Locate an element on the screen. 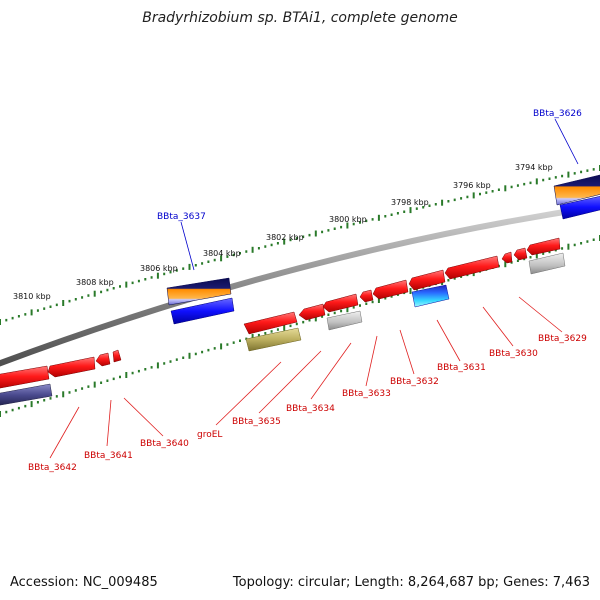 This screenshot has width=600, height=600. accession-text: Accession: NC_009485 is located at coordinates (84, 582).